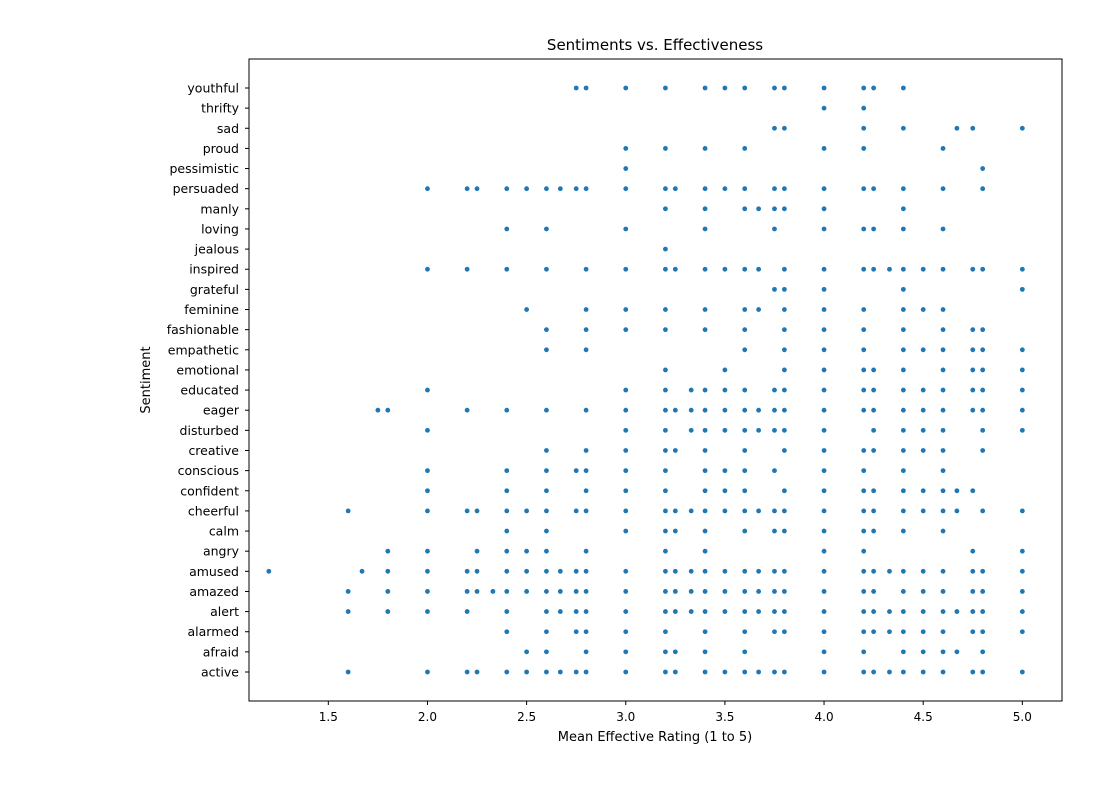  I want to click on y-tick-label: conscious, so click(208, 470).